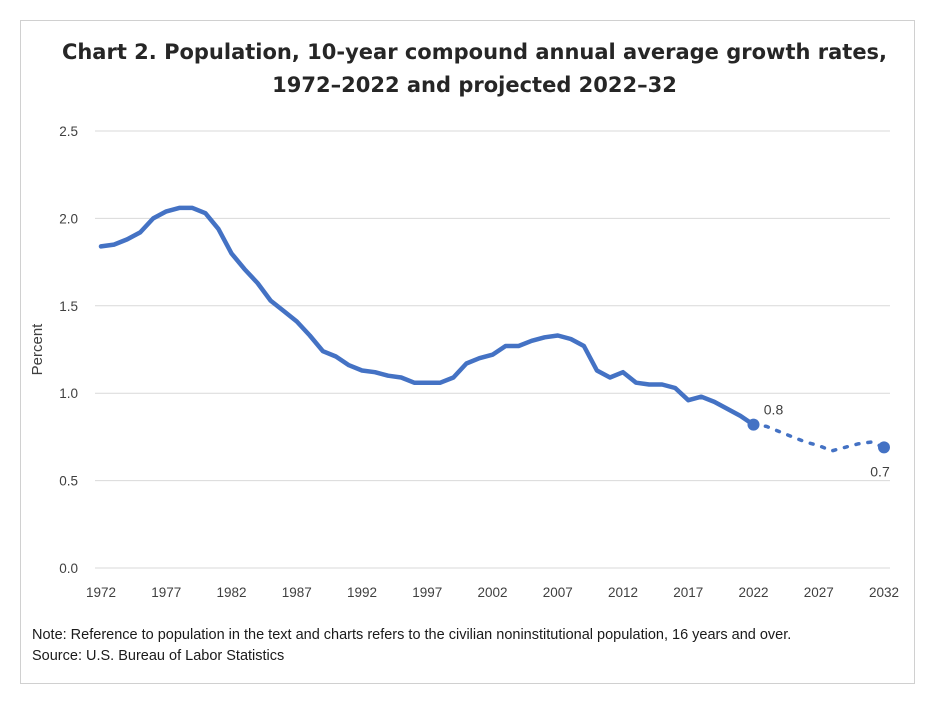 The height and width of the screenshot is (702, 949). I want to click on data-point-2022, so click(753, 424).